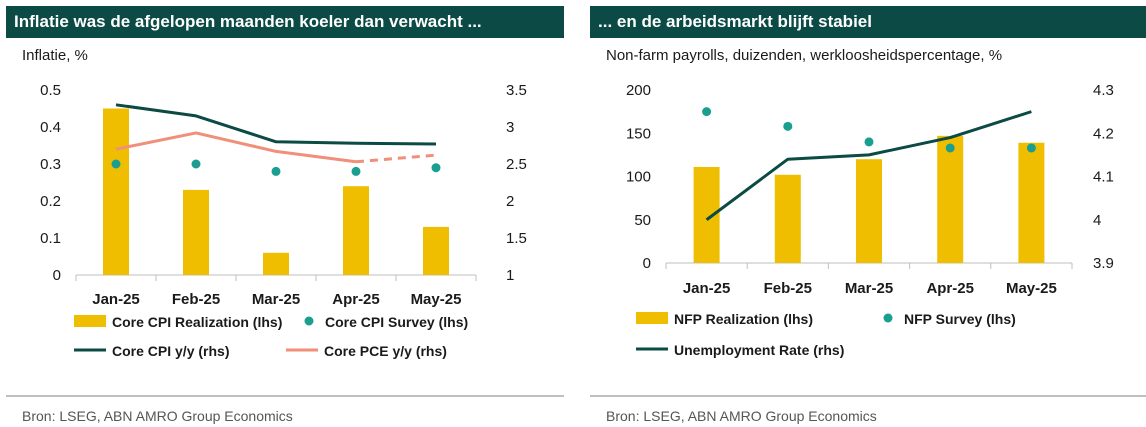  Describe the element at coordinates (743, 319) in the screenshot. I see `legend-label: NFP Realization (lhs)` at that location.